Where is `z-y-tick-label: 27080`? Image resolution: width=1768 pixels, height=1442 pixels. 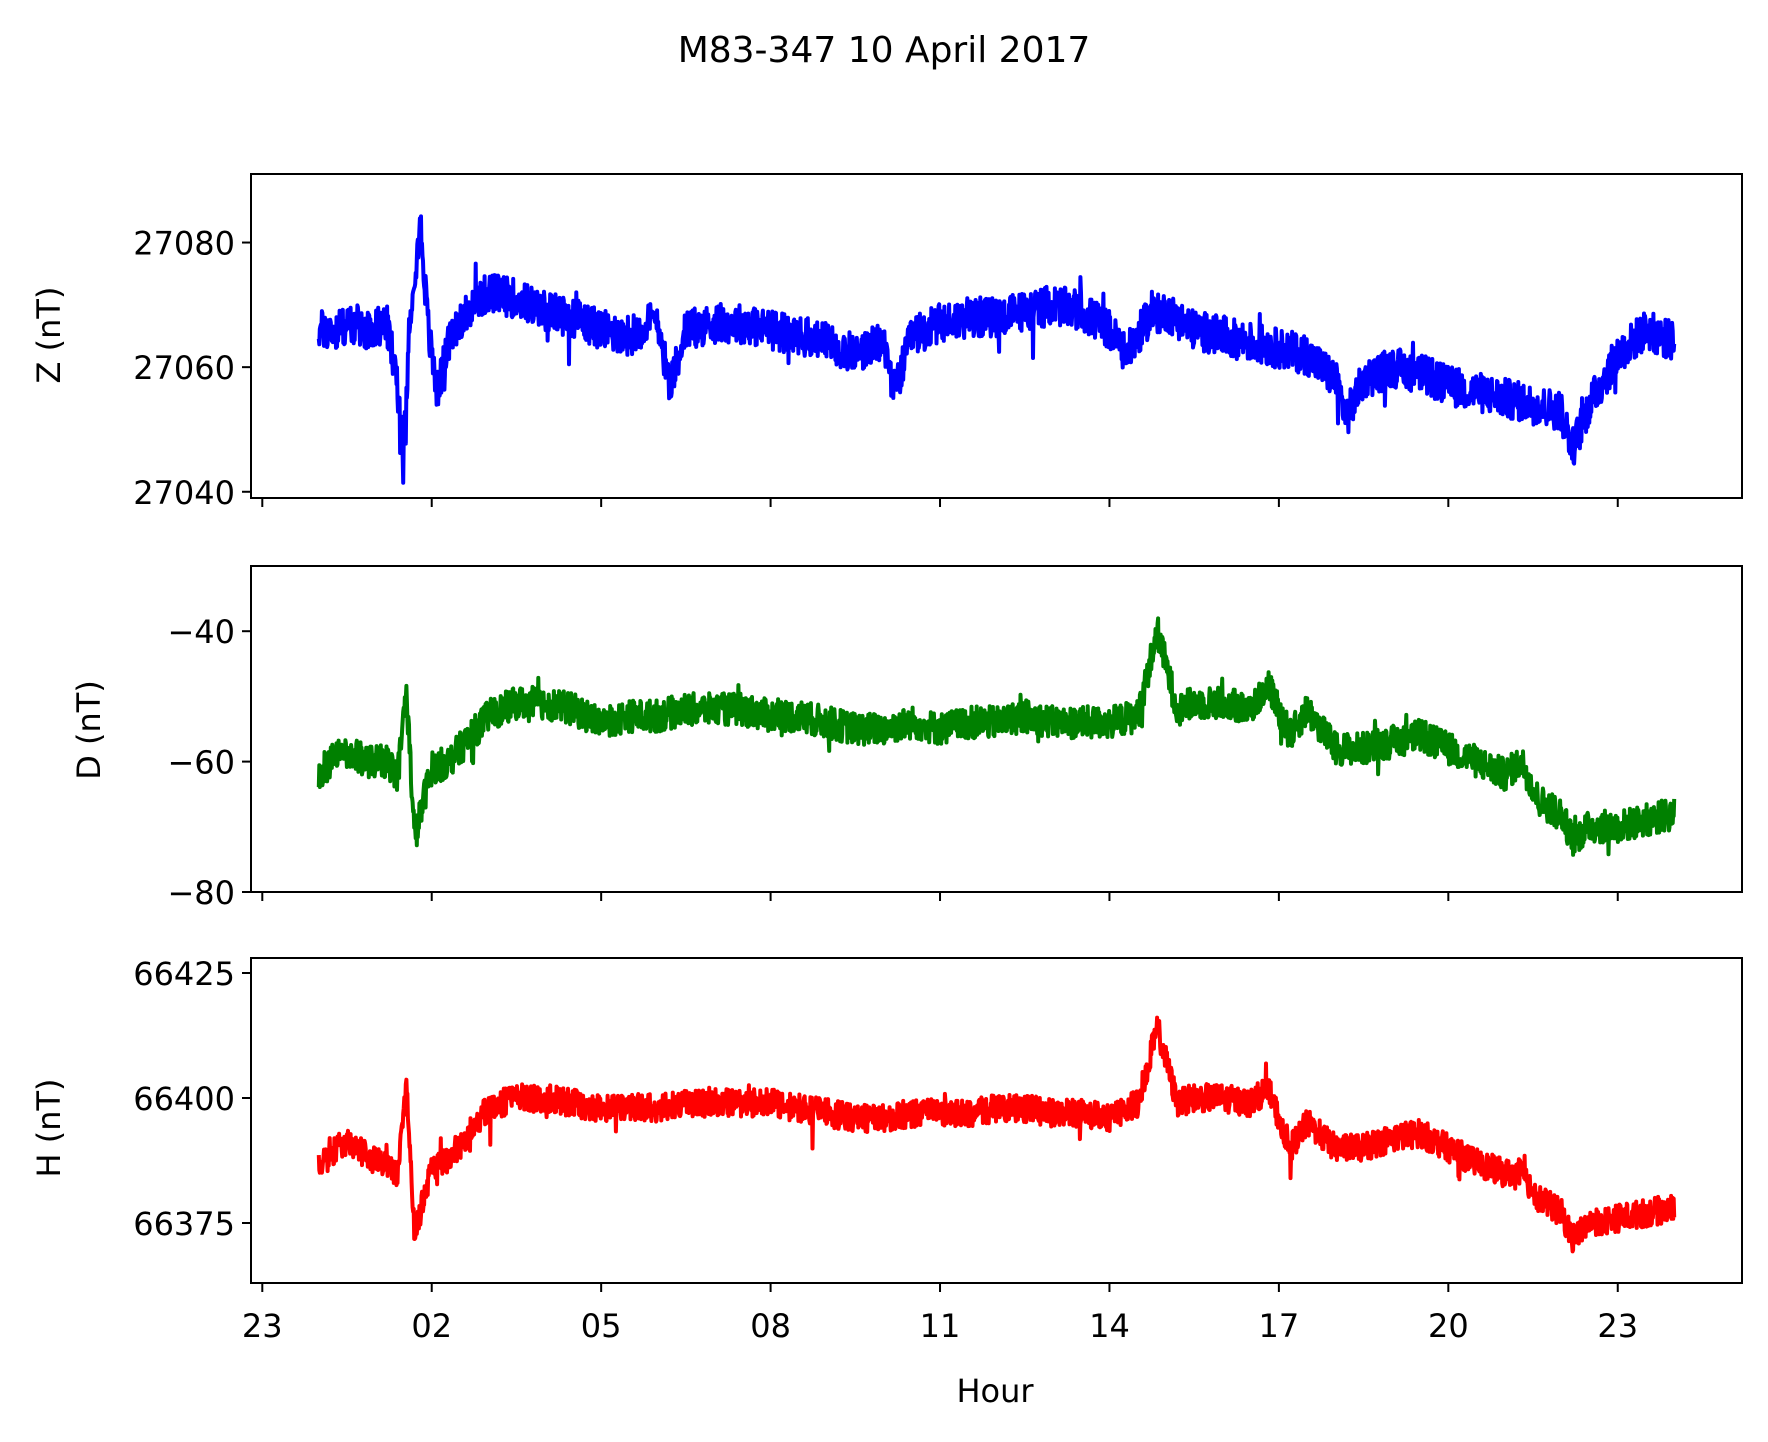
z-y-tick-label: 27080 is located at coordinates (184, 244).